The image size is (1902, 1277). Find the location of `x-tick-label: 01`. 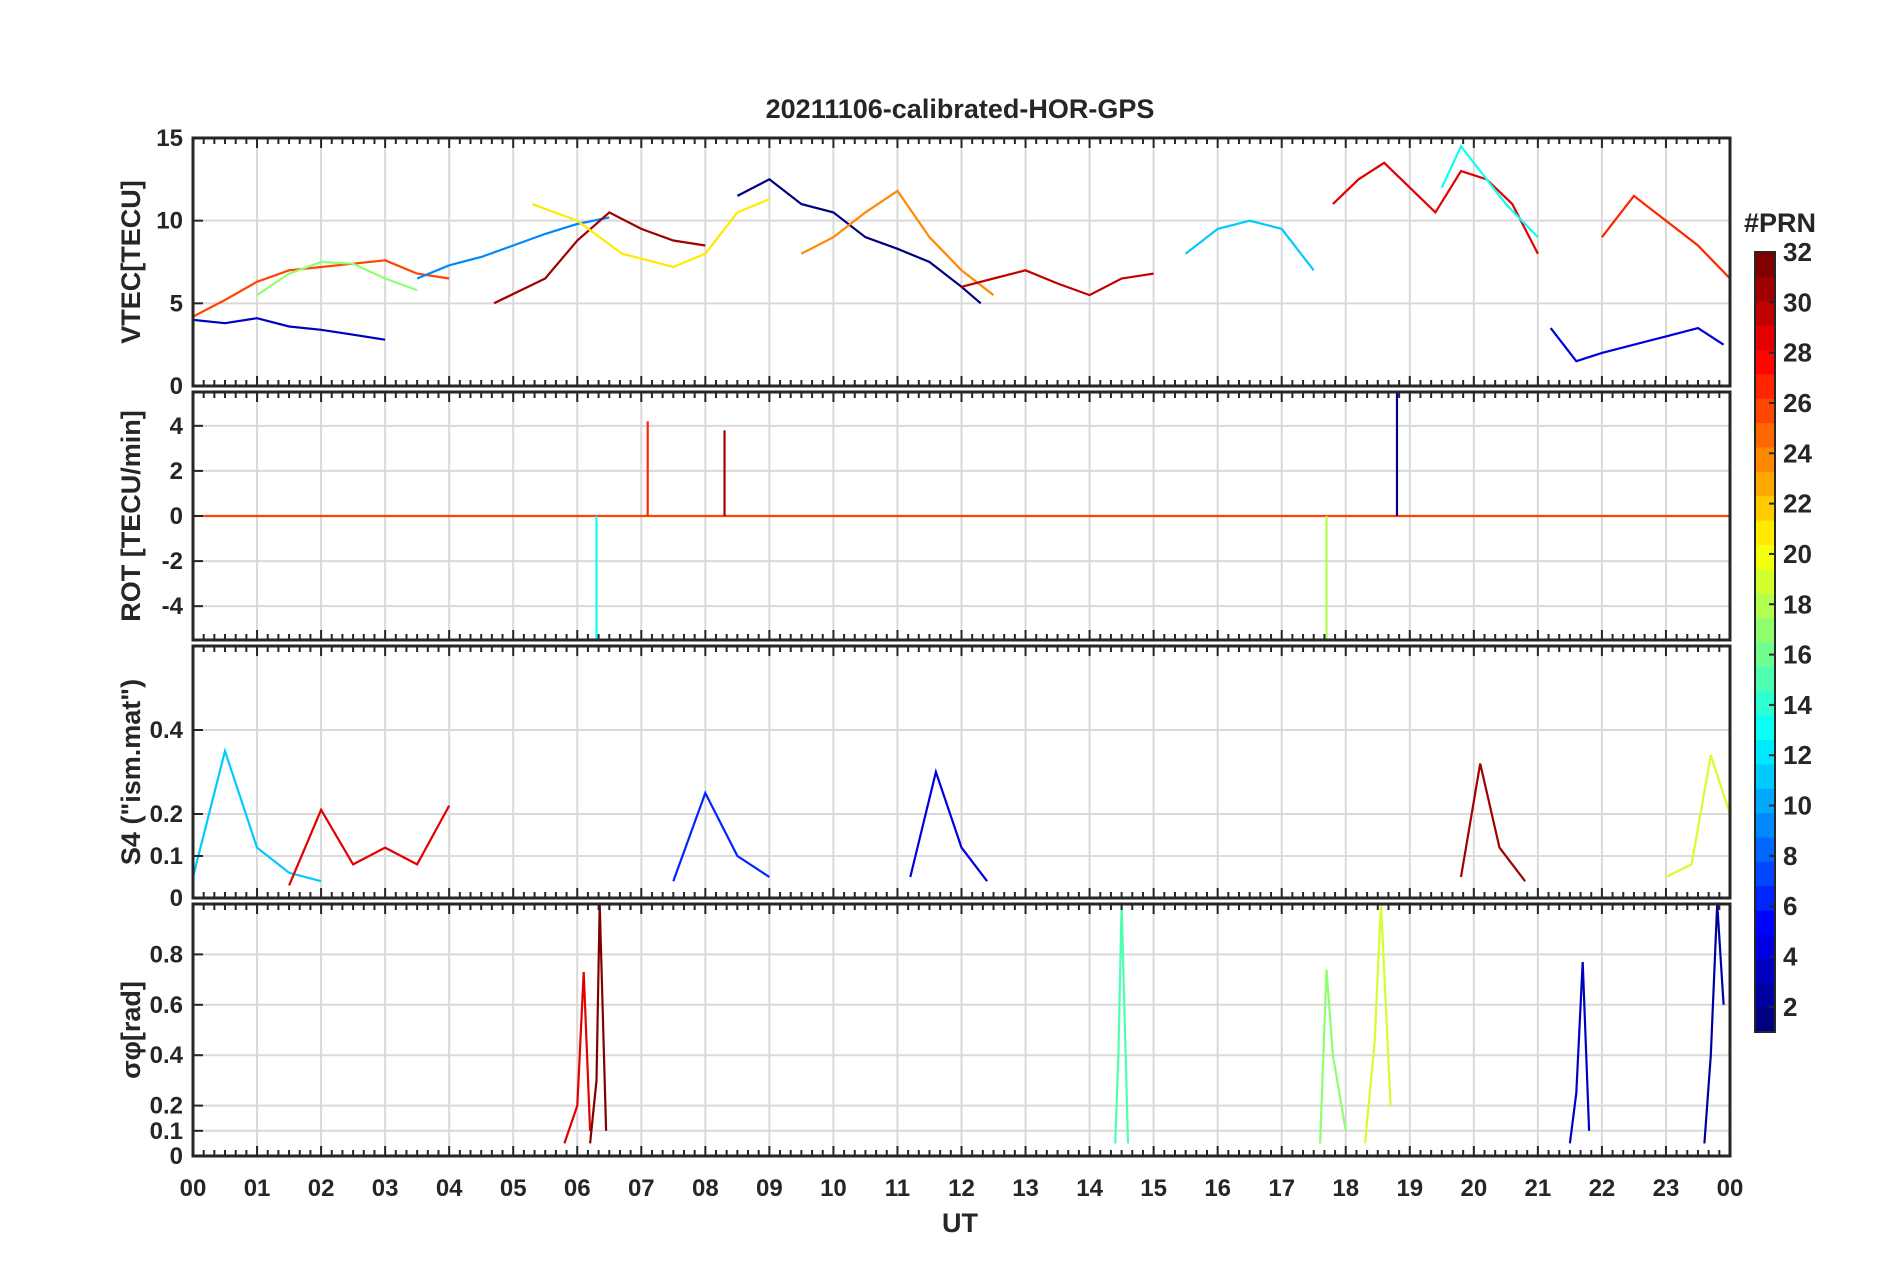

x-tick-label: 01 is located at coordinates (257, 1188).